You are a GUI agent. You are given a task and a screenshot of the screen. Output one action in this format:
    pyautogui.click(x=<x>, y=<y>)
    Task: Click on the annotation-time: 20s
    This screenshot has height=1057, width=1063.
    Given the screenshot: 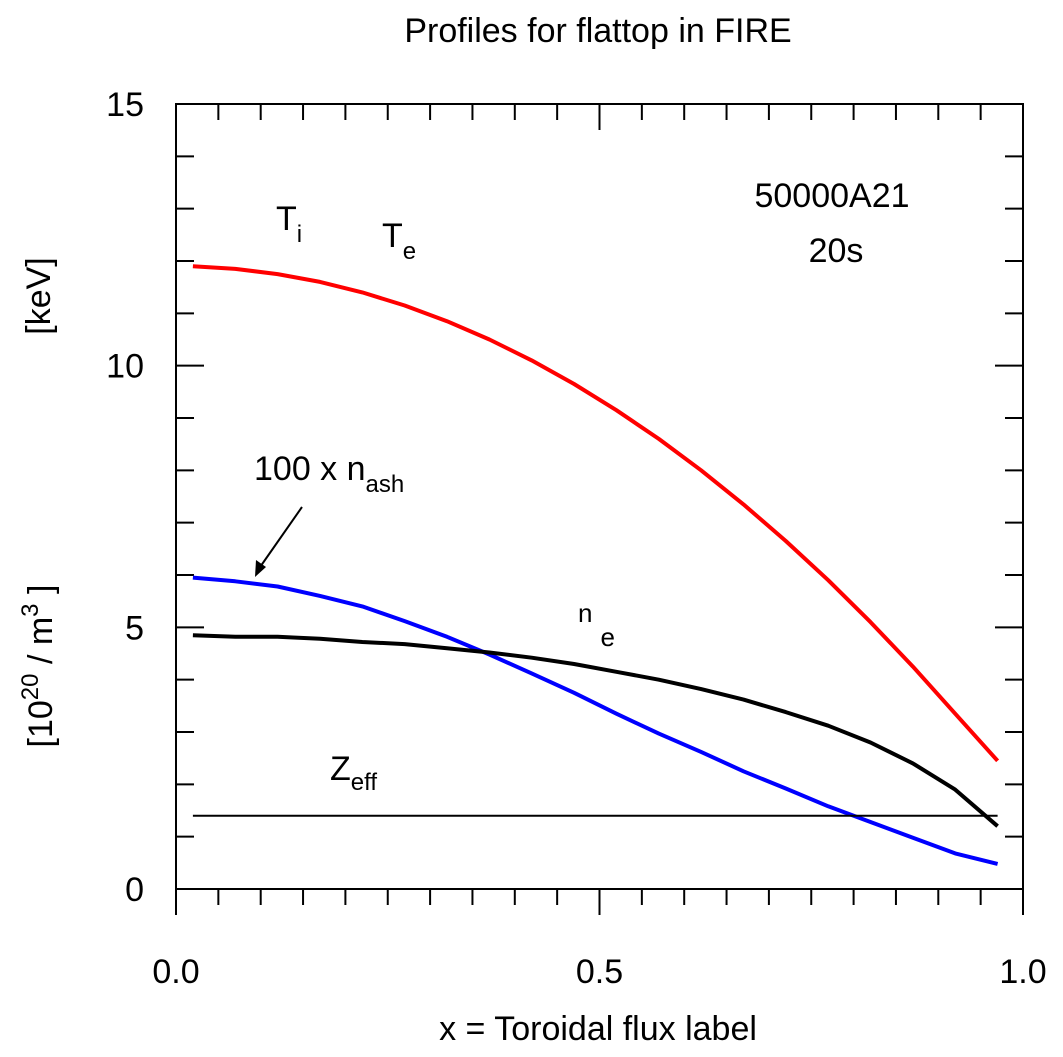 What is the action you would take?
    pyautogui.click(x=836, y=251)
    